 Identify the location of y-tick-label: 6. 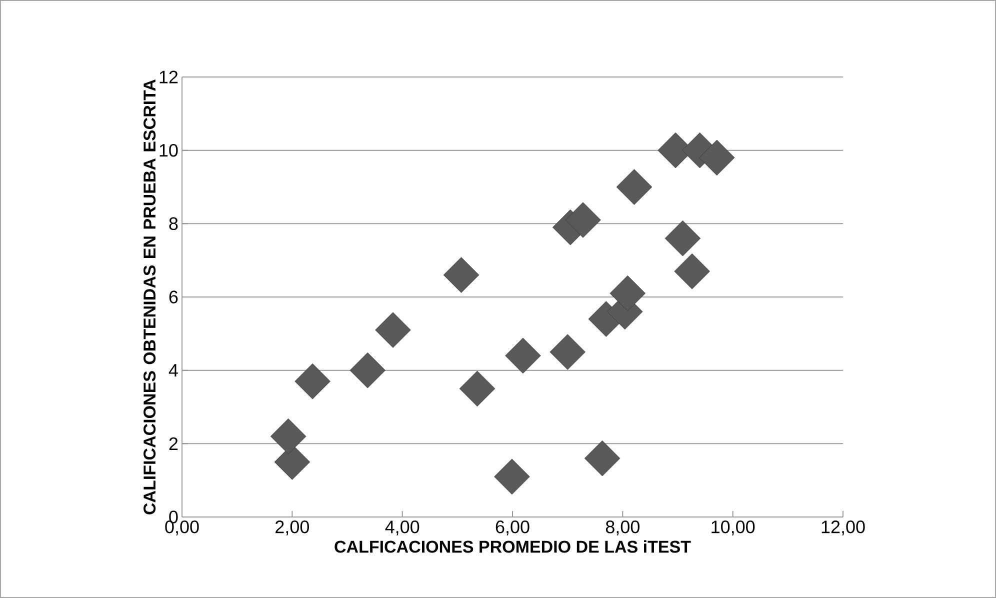
(173, 297).